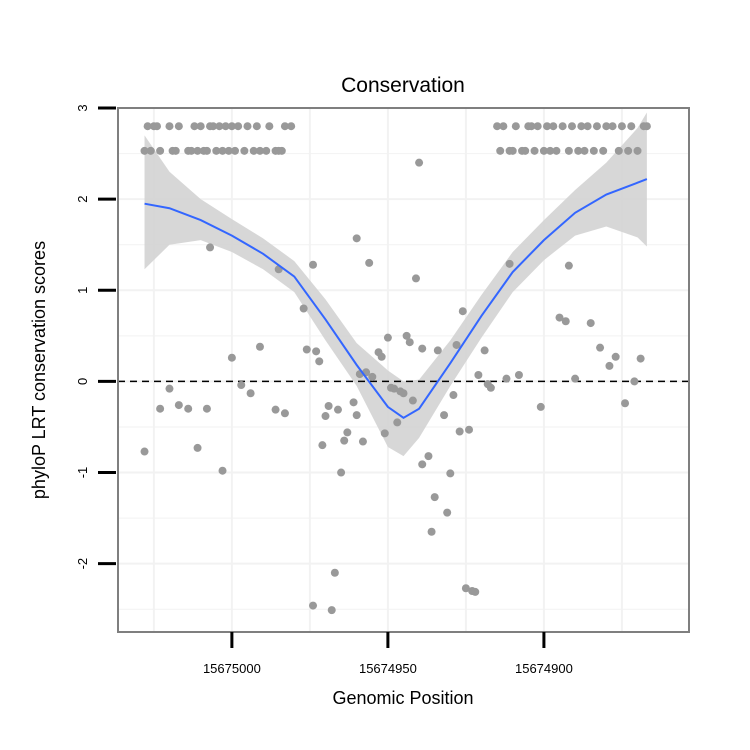  What do you see at coordinates (402, 698) in the screenshot?
I see `x-axis-title: Genomic Position` at bounding box center [402, 698].